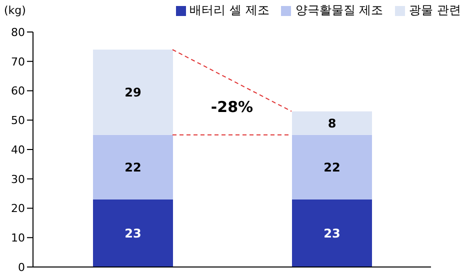 The height and width of the screenshot is (277, 471). I want to click on y-tick-label: 20, so click(18, 209).